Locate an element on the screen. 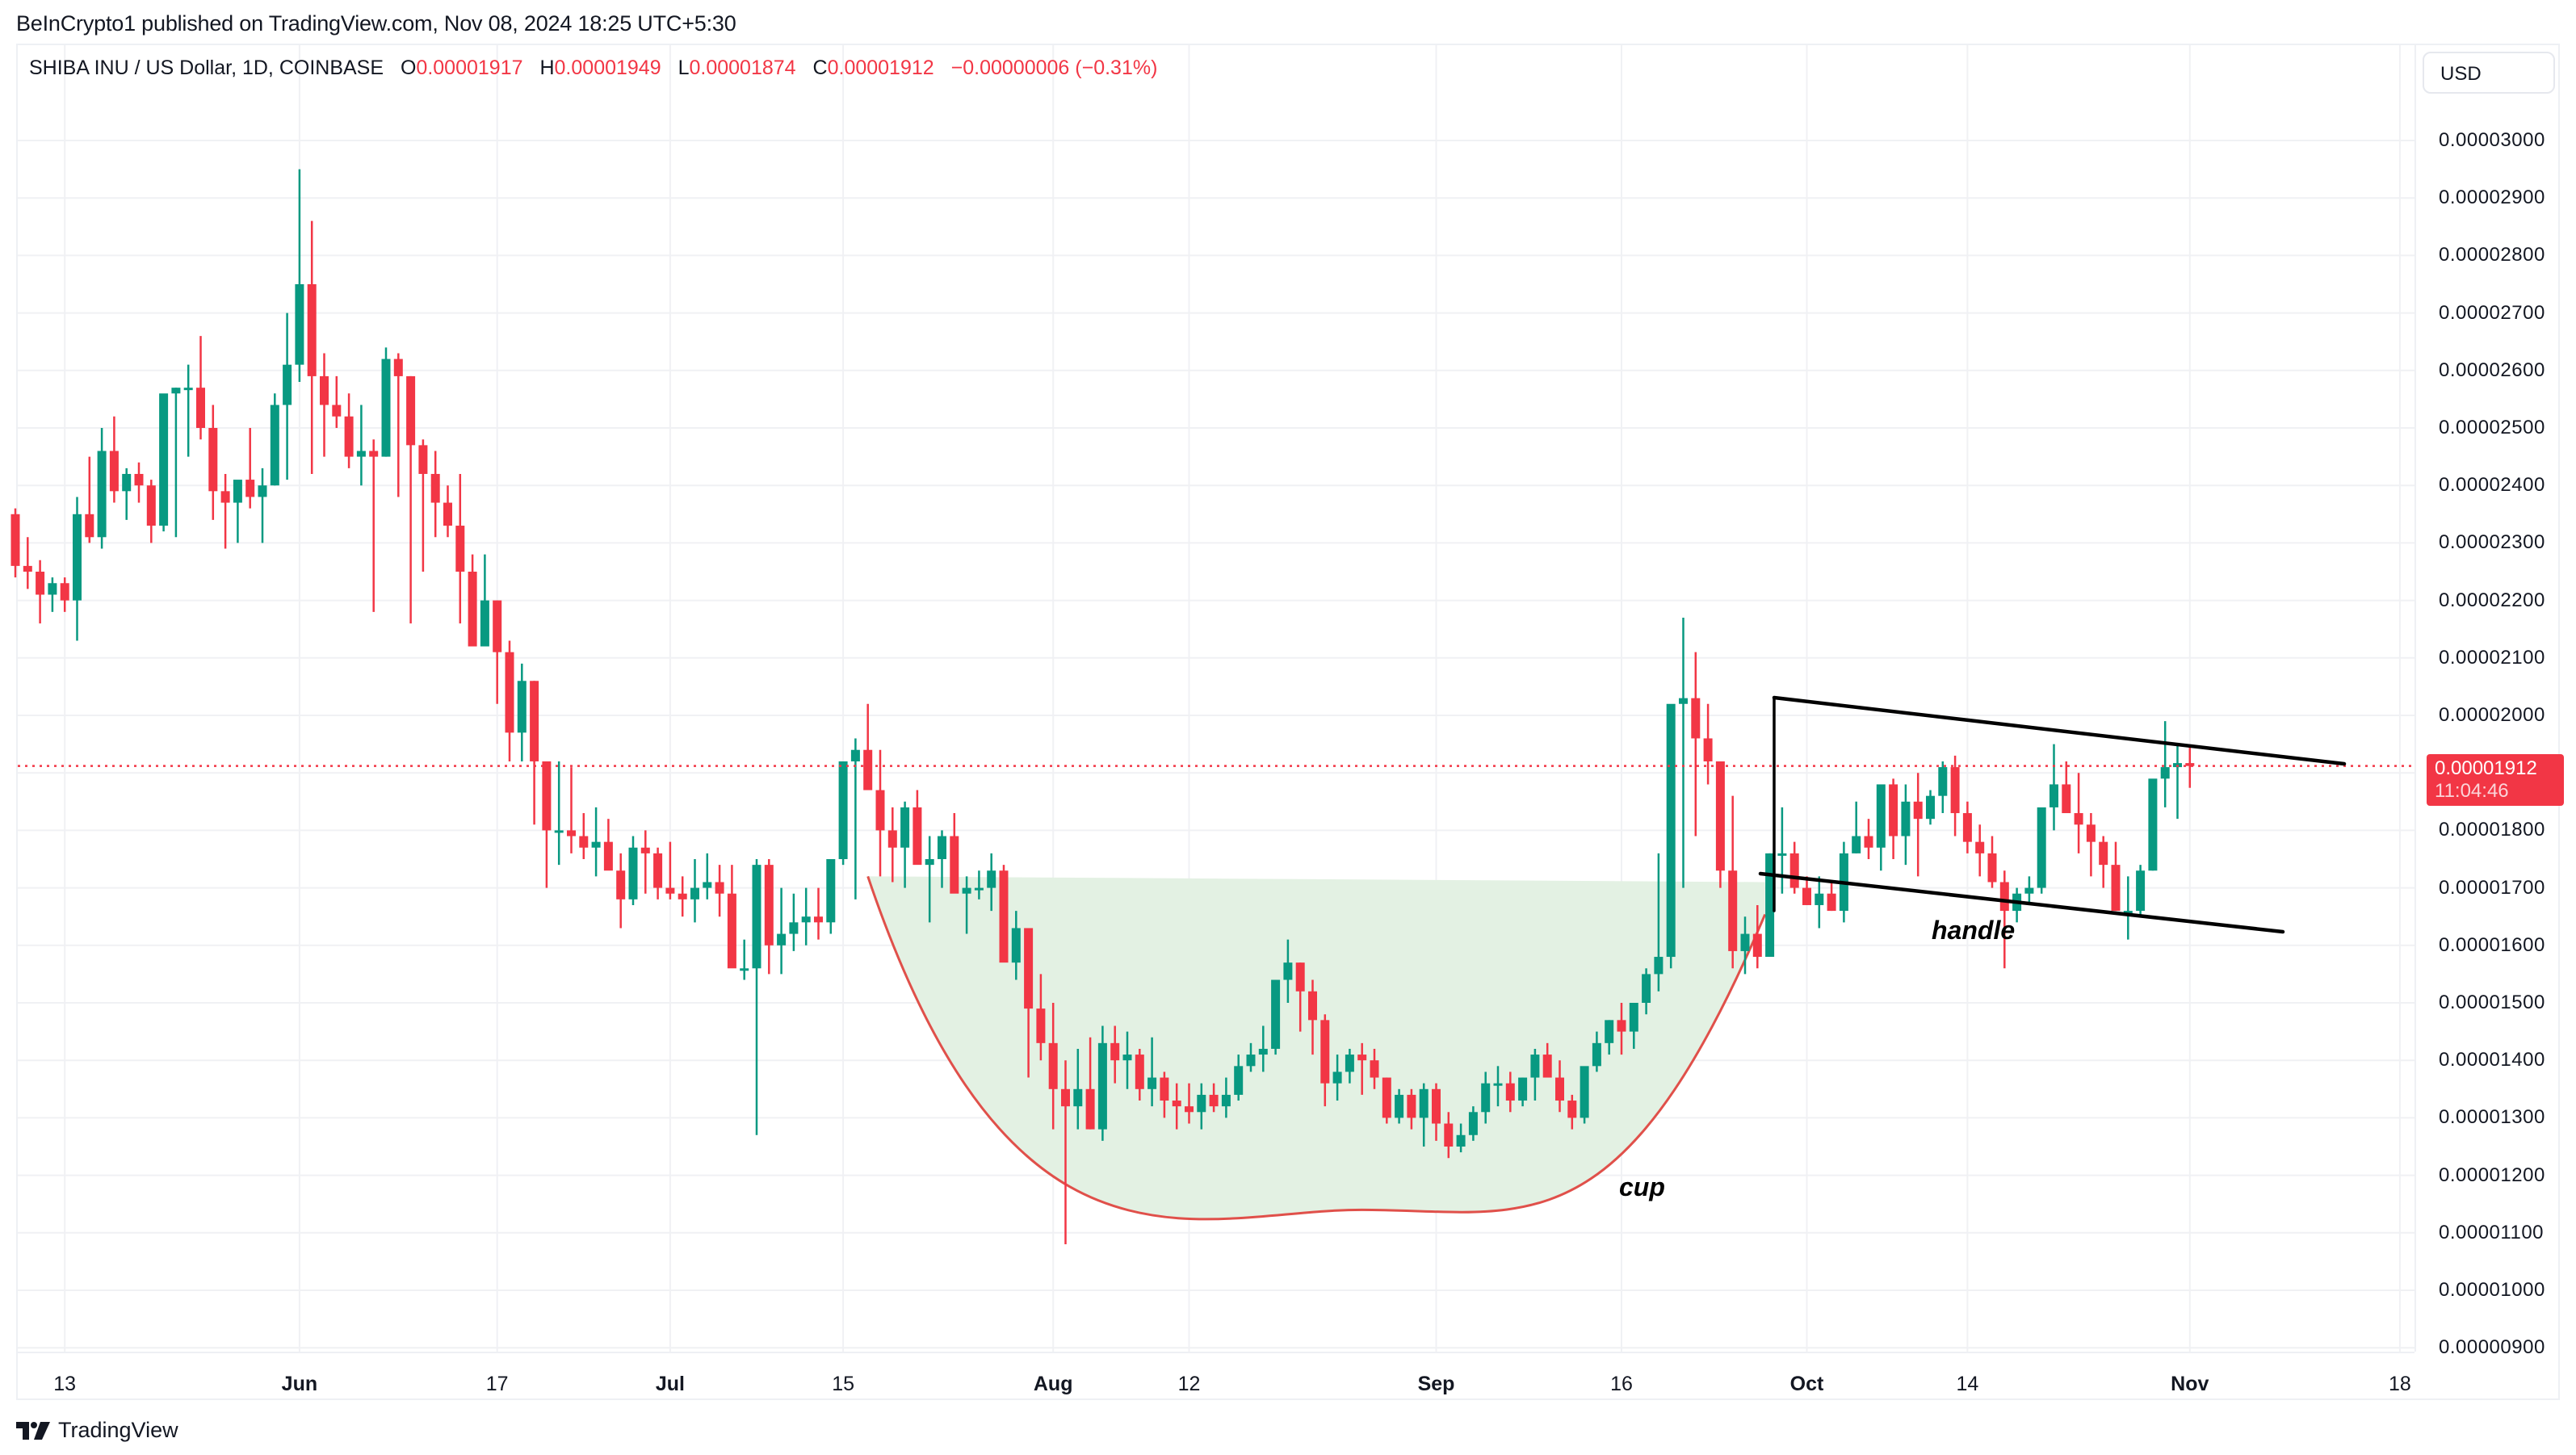 This screenshot has width=2576, height=1455. tradingview-brand: TradingView is located at coordinates (118, 1430).